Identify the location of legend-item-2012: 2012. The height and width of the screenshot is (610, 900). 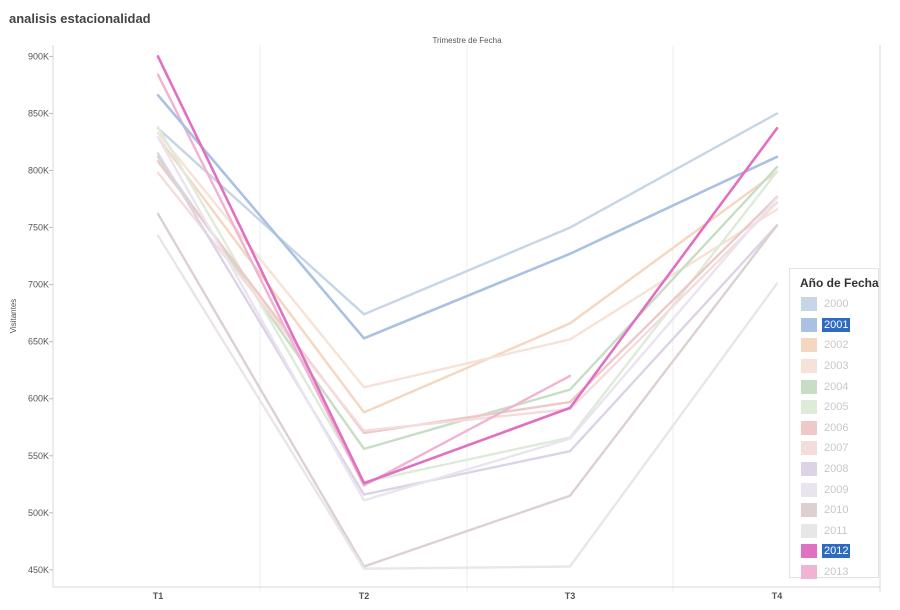
(826, 551).